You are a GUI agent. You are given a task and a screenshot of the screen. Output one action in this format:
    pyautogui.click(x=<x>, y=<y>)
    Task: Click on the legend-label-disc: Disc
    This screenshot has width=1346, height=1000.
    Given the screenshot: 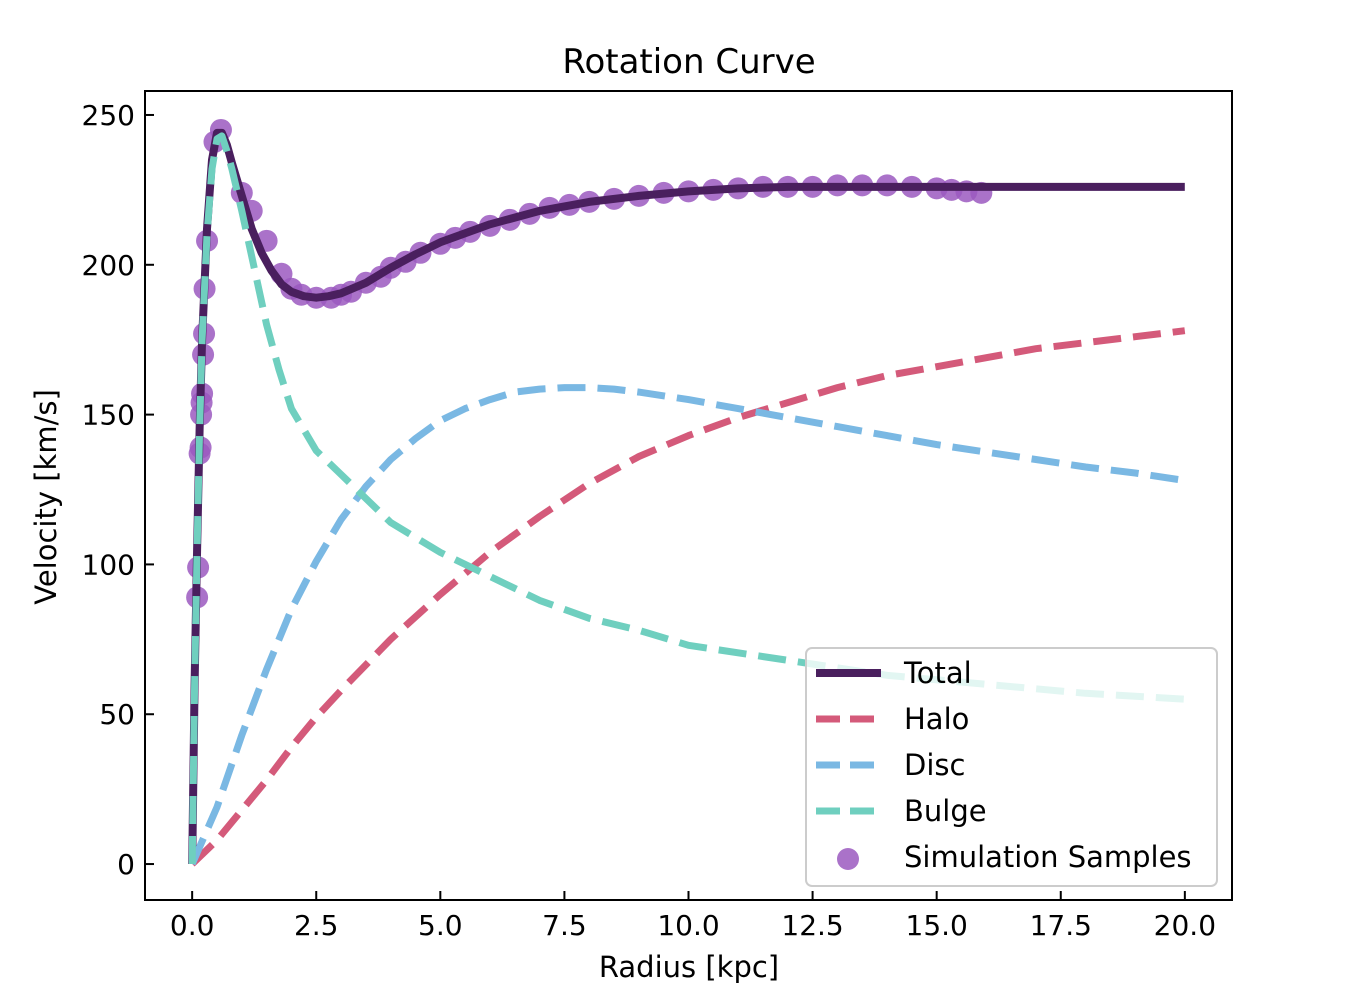 What is the action you would take?
    pyautogui.click(x=934, y=765)
    